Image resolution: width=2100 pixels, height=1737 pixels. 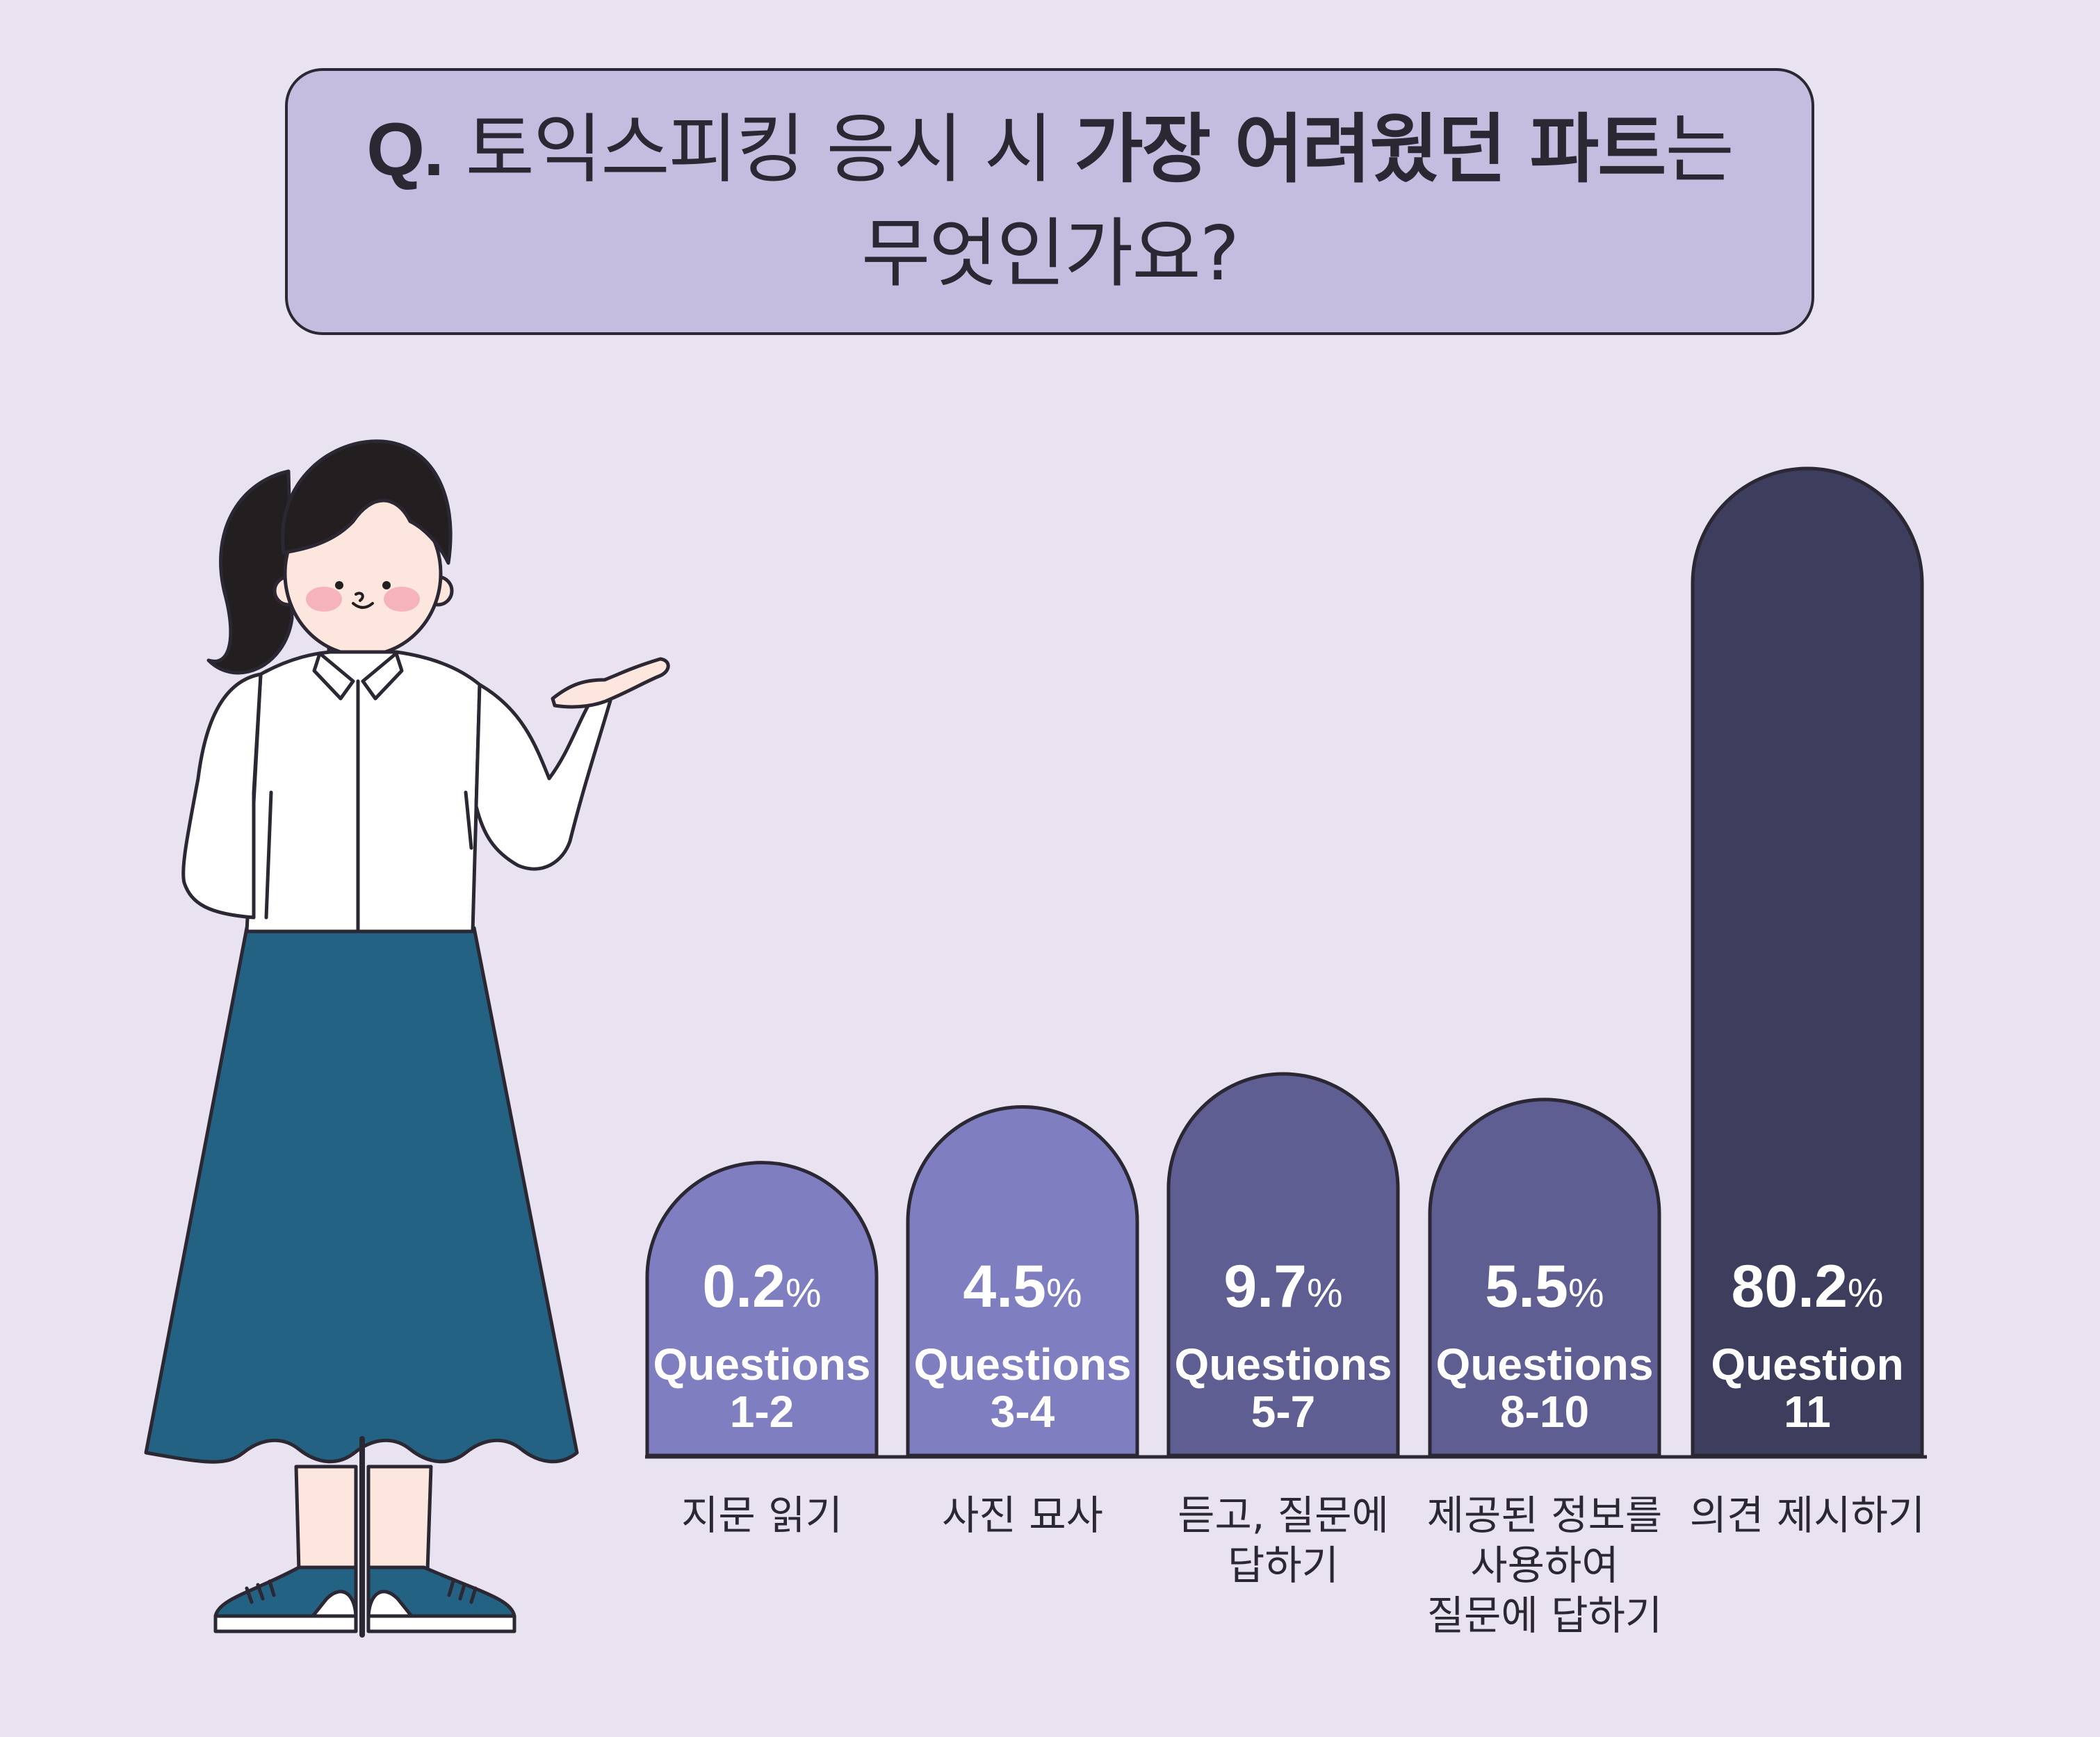 What do you see at coordinates (1370, 149) in the screenshot?
I see `title-text-strong: 가장 어려웠던 파트` at bounding box center [1370, 149].